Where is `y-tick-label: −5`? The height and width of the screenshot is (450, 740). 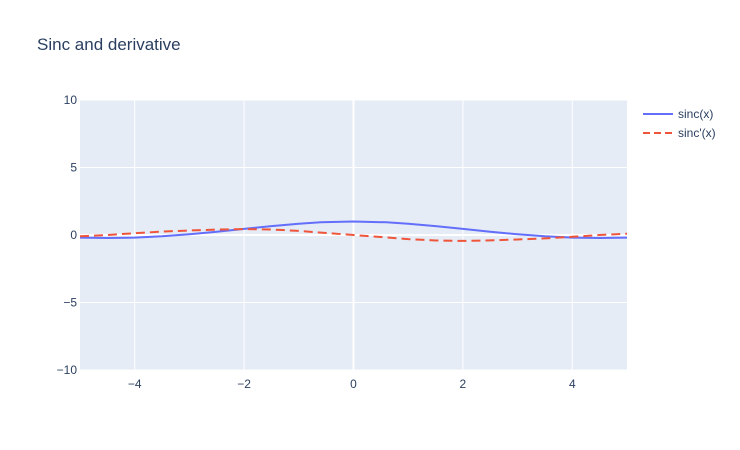
y-tick-label: −5 is located at coordinates (70, 303).